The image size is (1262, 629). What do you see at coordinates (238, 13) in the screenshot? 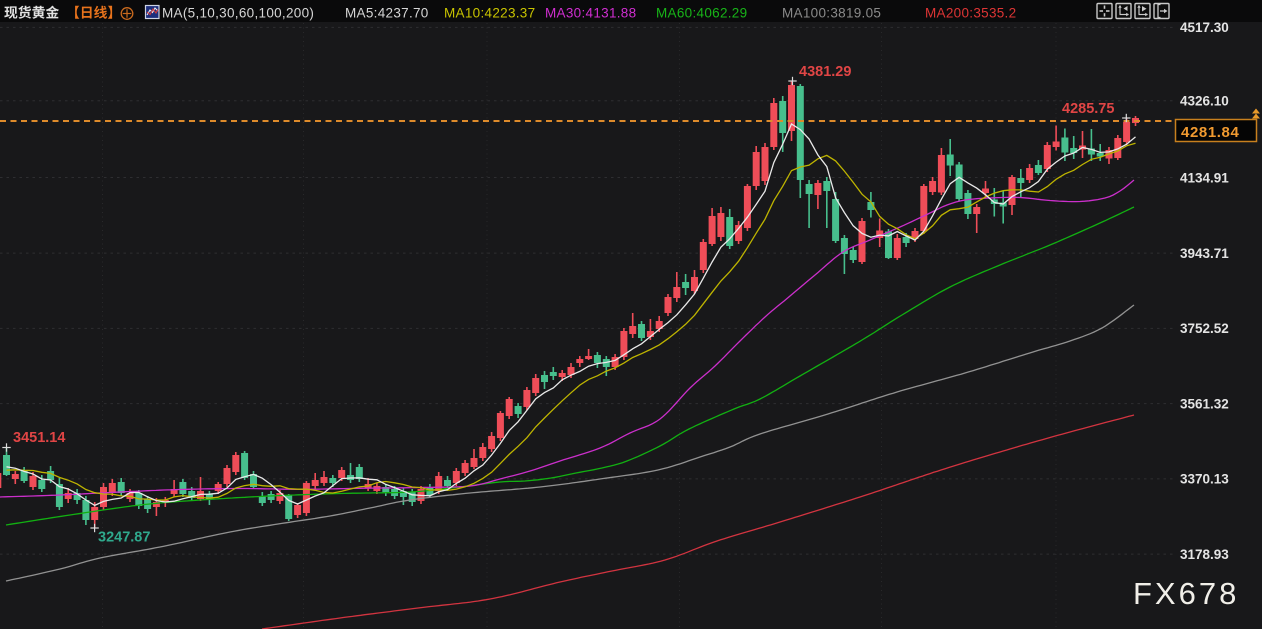
I see `svg-text: MA(5,10,30,60,100,200)` at bounding box center [238, 13].